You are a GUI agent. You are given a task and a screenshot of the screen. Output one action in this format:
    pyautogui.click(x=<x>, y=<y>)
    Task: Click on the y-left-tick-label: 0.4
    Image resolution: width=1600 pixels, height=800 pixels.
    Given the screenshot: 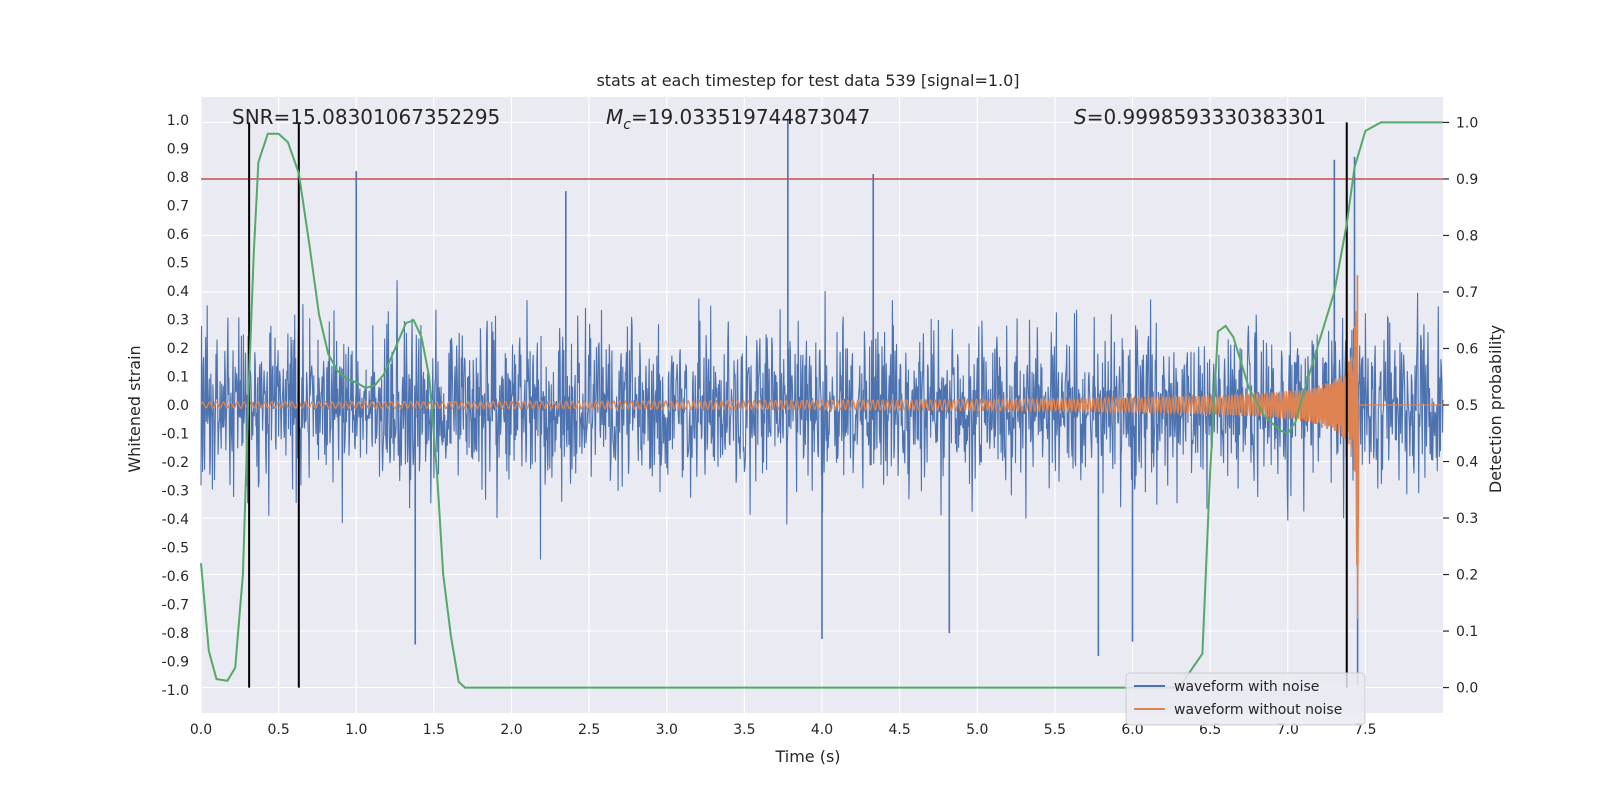 What is the action you would take?
    pyautogui.click(x=178, y=292)
    